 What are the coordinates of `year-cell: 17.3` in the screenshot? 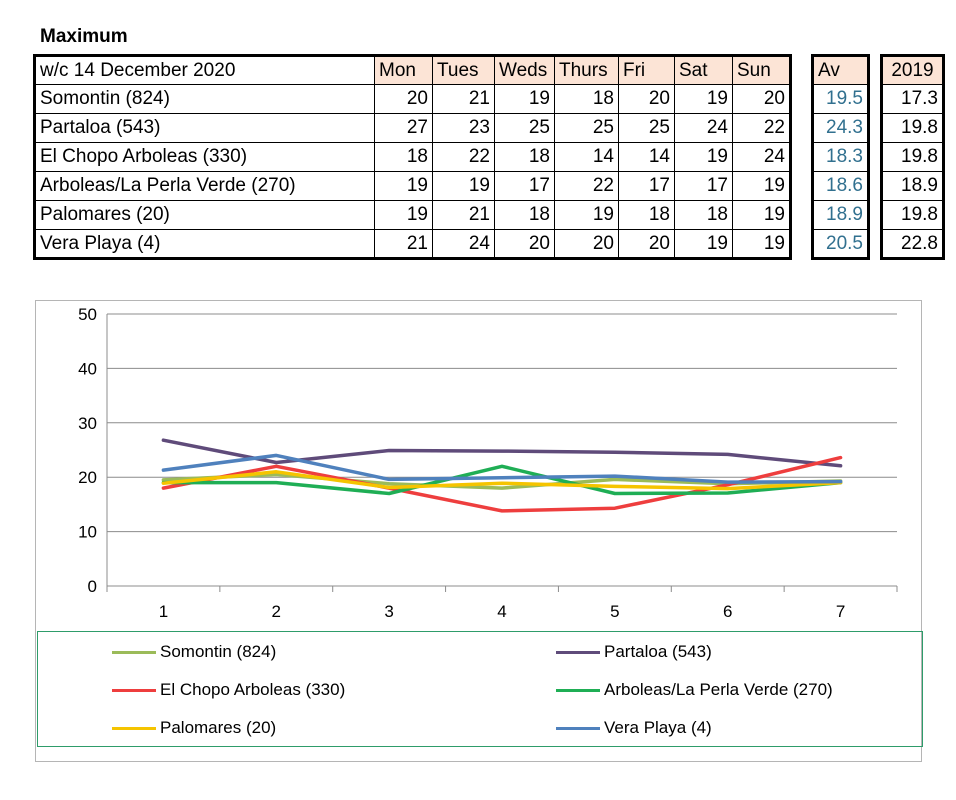 It's located at (912, 99).